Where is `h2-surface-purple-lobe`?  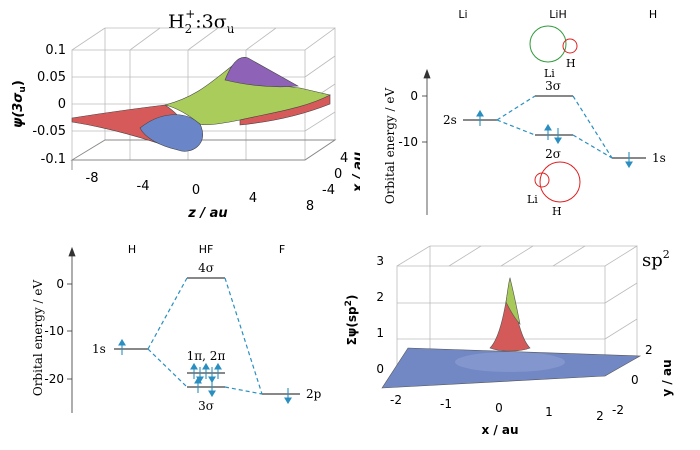 h2-surface-purple-lobe is located at coordinates (262, 72).